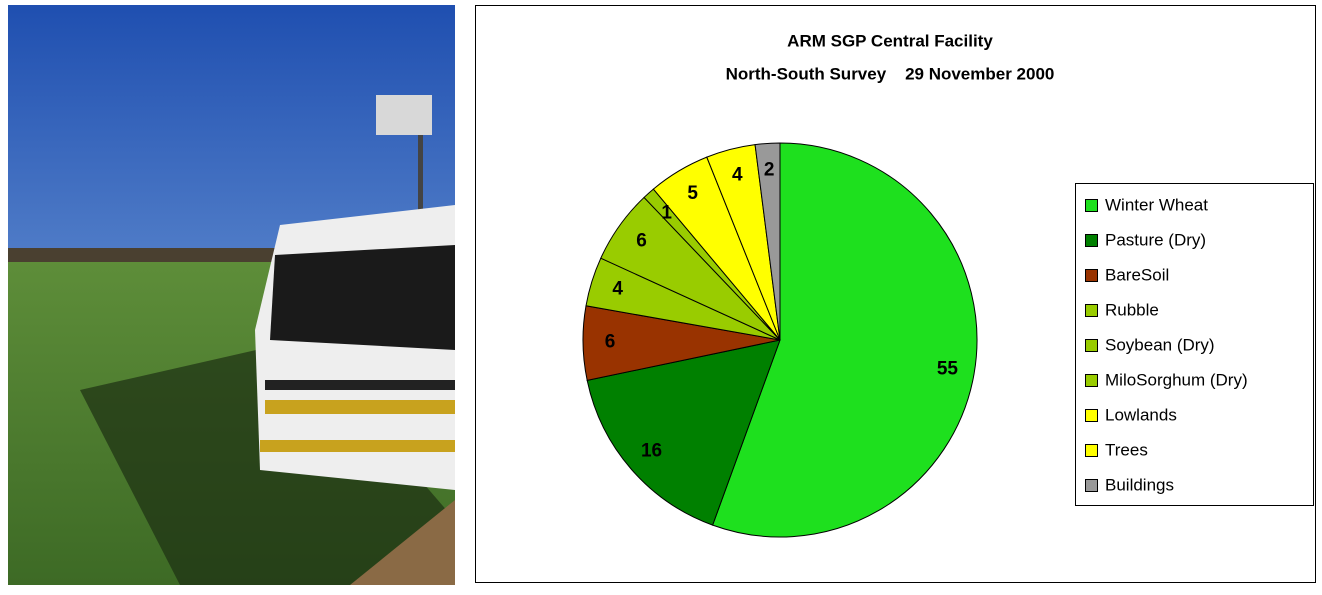 The image size is (1322, 595). I want to click on legend-label: Pasture (Dry), so click(1155, 239).